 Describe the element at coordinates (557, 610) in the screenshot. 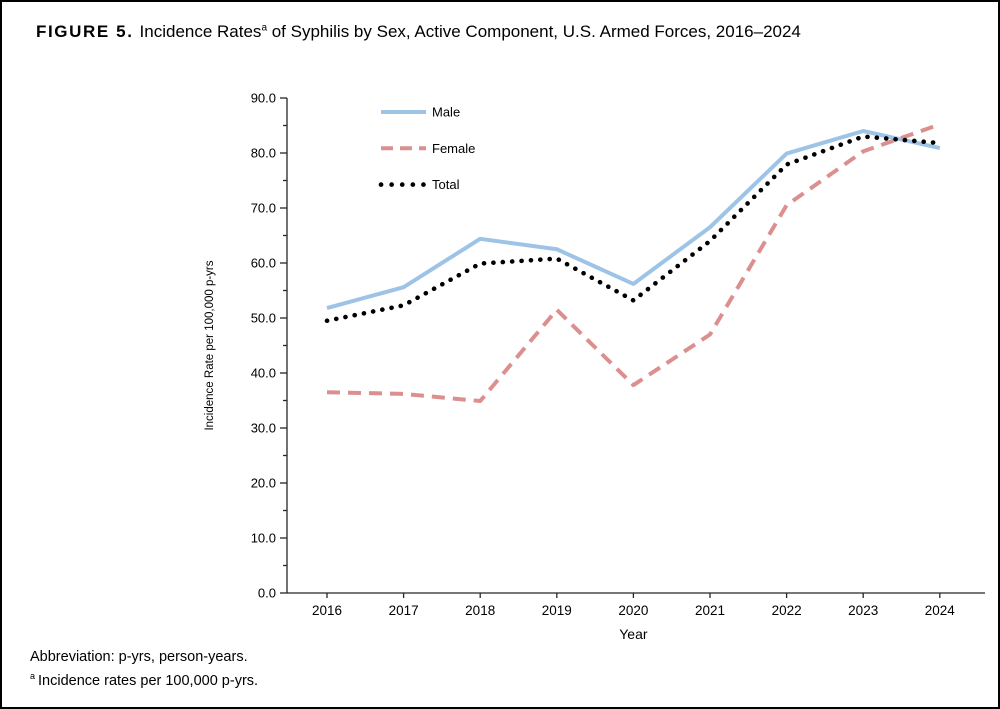

I see `x-tick-label: 2019` at that location.